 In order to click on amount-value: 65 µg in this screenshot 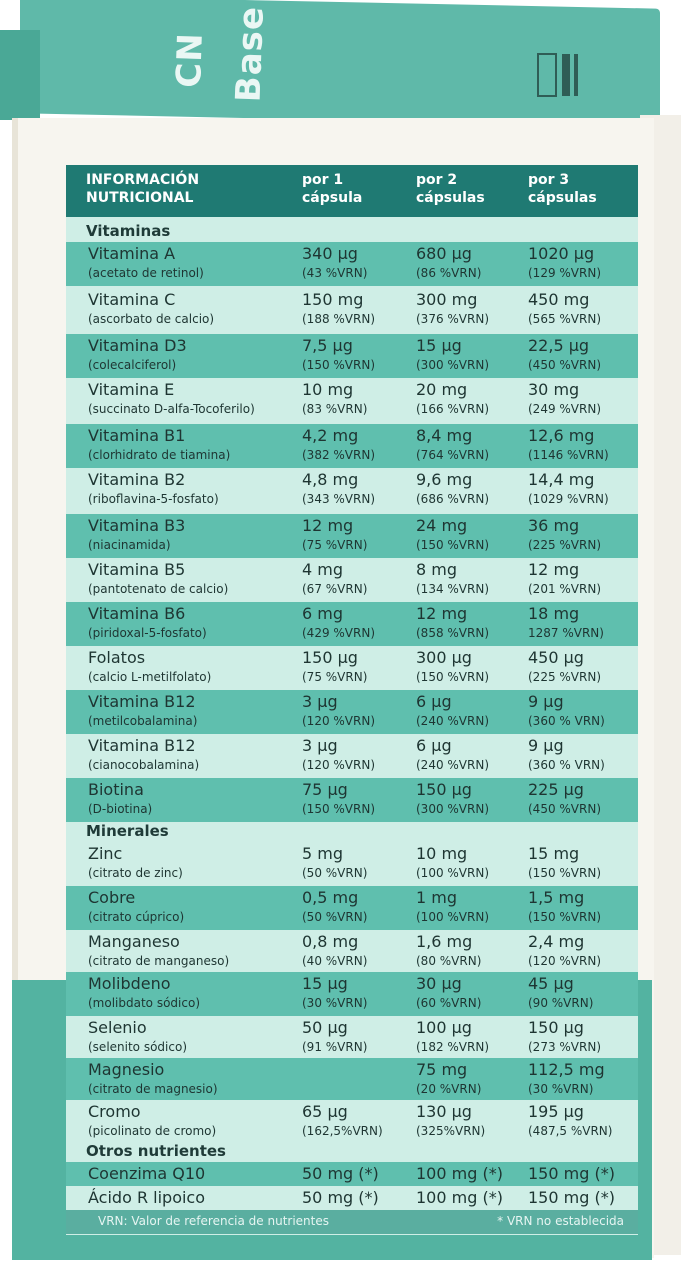, I will do `click(325, 1111)`.